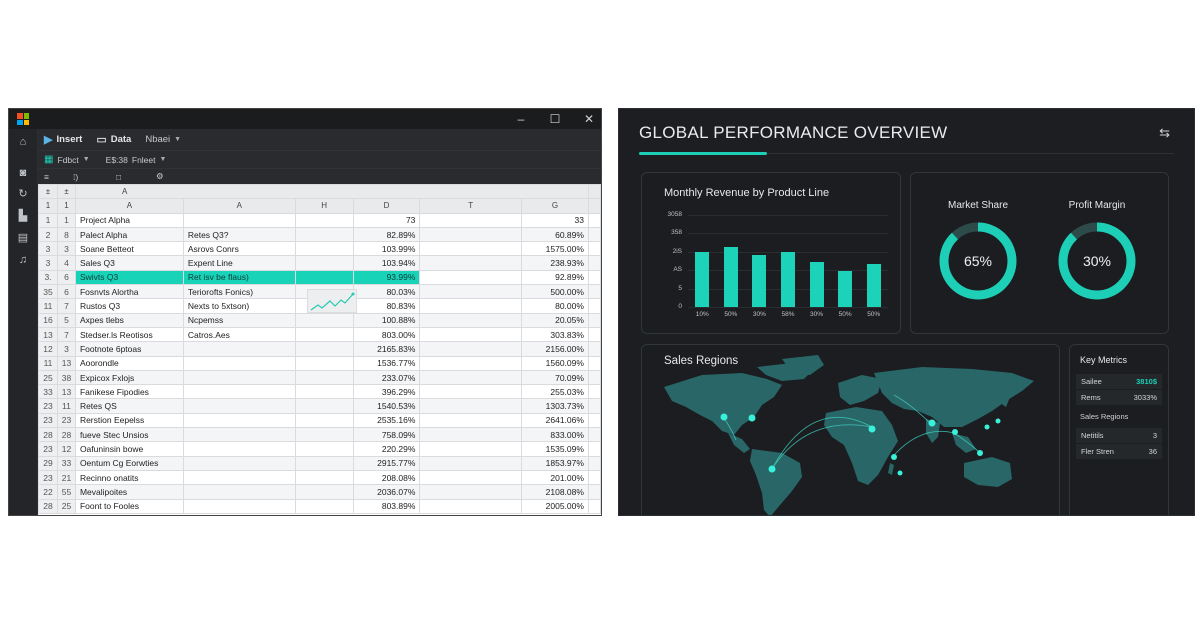 Image resolution: width=1200 pixels, height=630 pixels. I want to click on cell-desc: Nexts to 5xtson), so click(239, 306).